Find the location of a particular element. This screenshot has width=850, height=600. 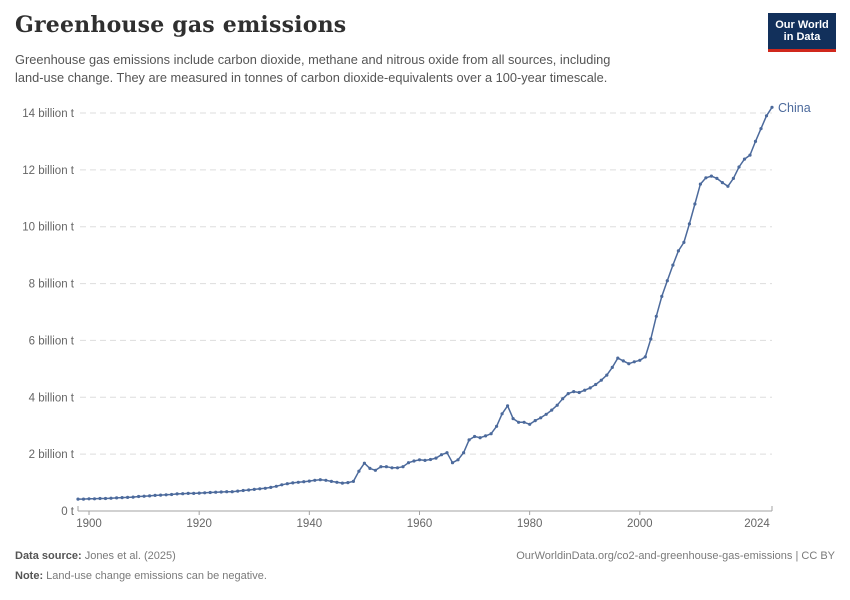

series-label-china: China is located at coordinates (794, 108).